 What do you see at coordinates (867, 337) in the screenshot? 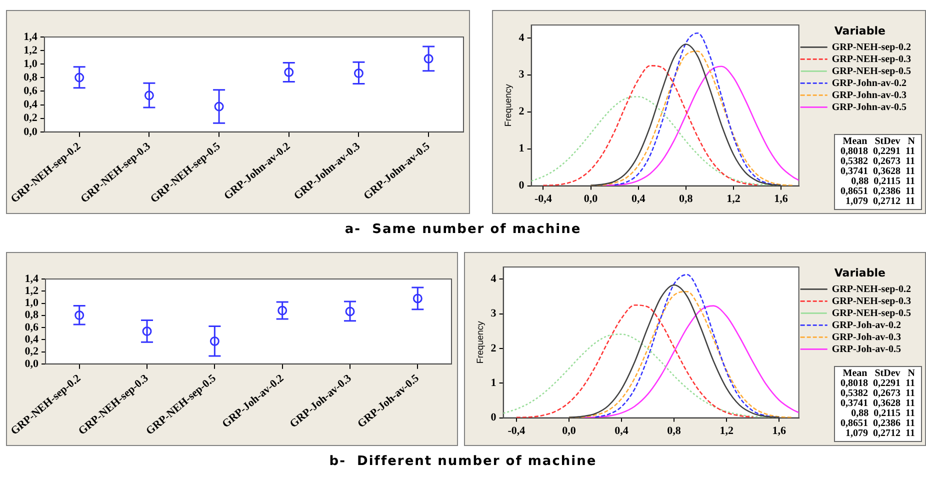
I see `legend-label: GRP-Joh-av-0.3` at bounding box center [867, 337].